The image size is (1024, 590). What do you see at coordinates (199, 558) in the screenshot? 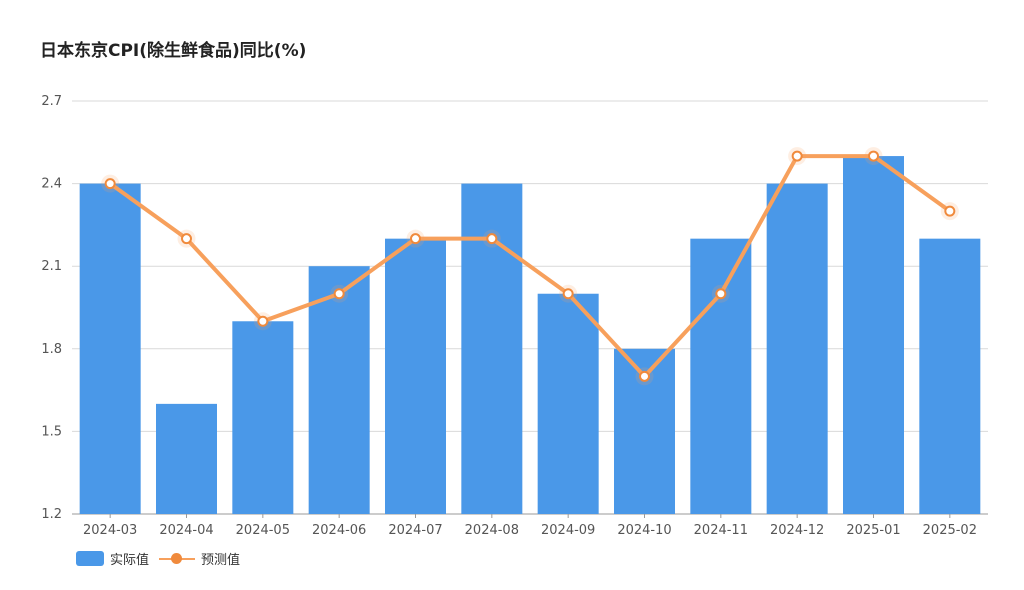
I see `legend-item-forecast: 预测值` at bounding box center [199, 558].